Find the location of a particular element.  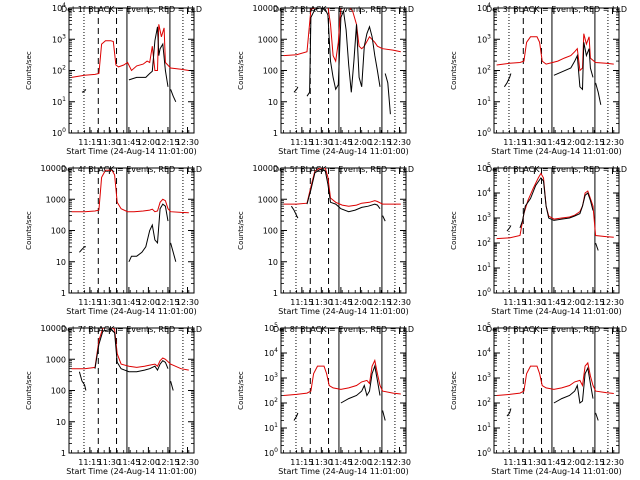

panel-title: Det 6f BLACK = Events, RED = LLD is located at coordinates (556, 169).